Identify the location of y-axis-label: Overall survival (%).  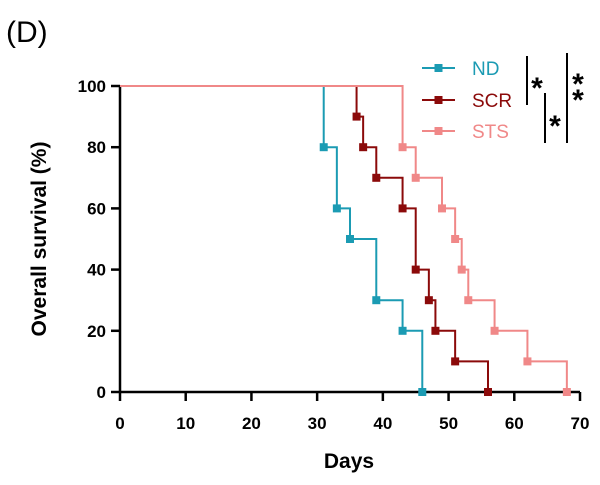
(39, 239).